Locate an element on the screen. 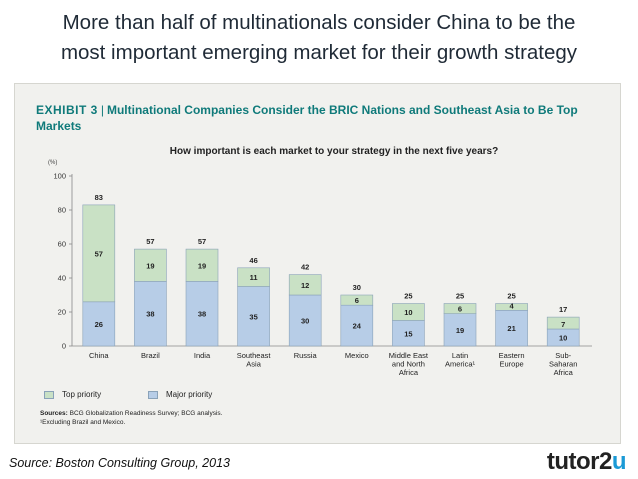  data-label-total: 17 is located at coordinates (563, 309).